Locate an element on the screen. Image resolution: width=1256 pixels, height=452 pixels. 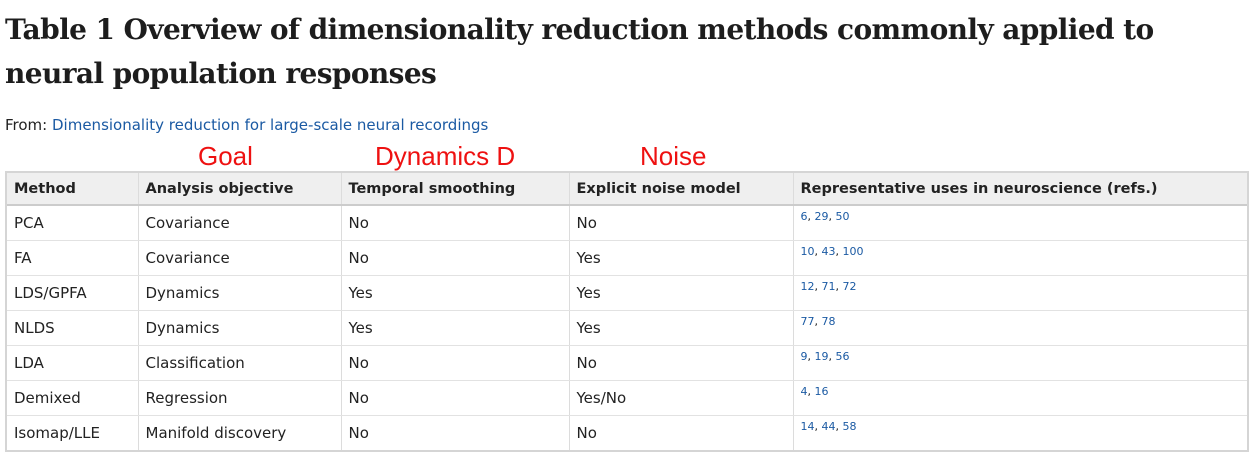
annotation-dynamics: Dynamics D is located at coordinates (445, 156).